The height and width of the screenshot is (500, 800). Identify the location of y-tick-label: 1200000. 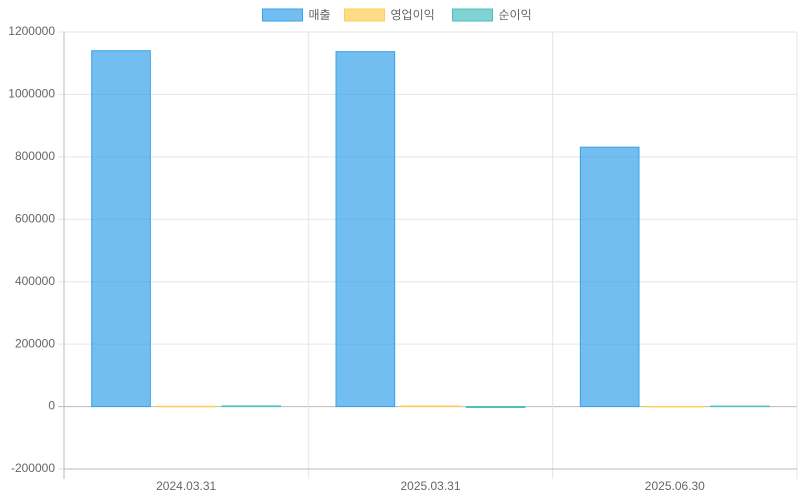
(31, 31).